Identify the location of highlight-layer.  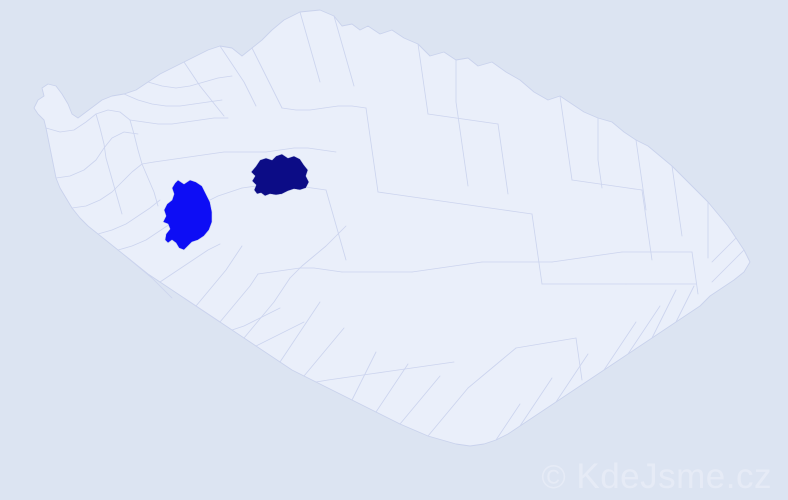
(236, 202).